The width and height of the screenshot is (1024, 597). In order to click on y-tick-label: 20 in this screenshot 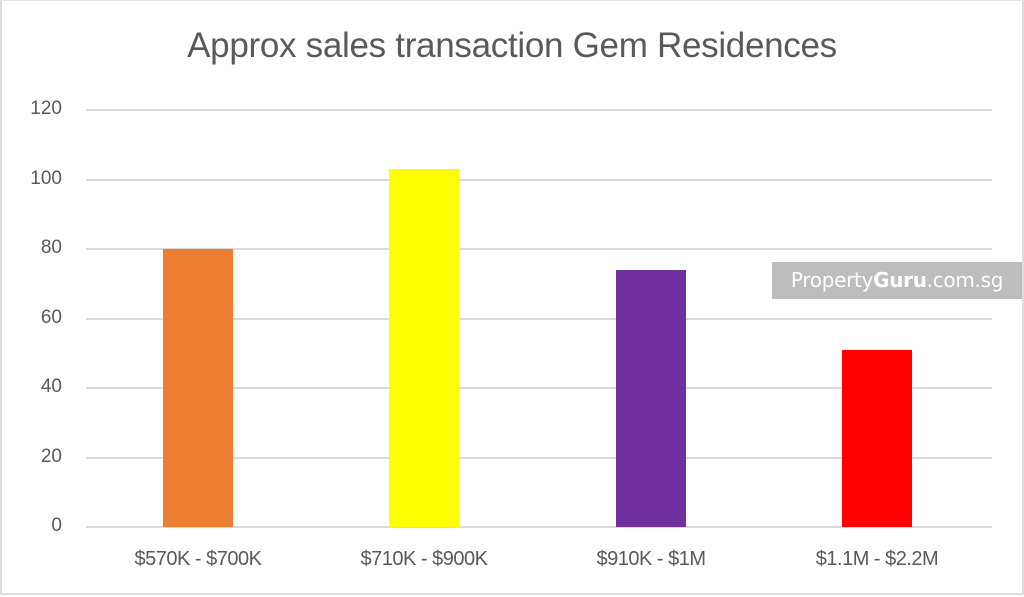, I will do `click(51, 456)`.